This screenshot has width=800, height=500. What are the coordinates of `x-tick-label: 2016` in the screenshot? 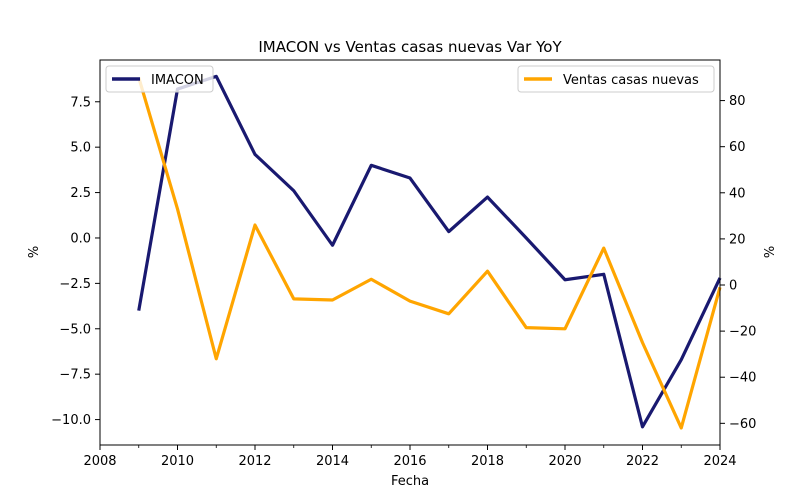 It's located at (409, 461).